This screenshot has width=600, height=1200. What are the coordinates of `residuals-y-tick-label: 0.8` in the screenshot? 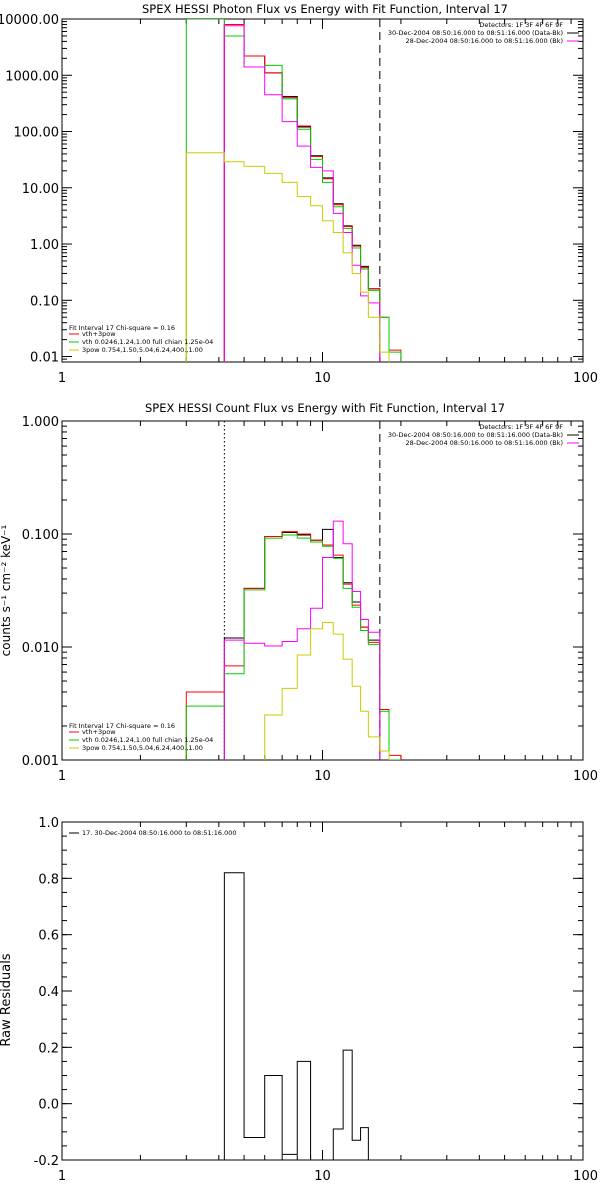 It's located at (48, 879).